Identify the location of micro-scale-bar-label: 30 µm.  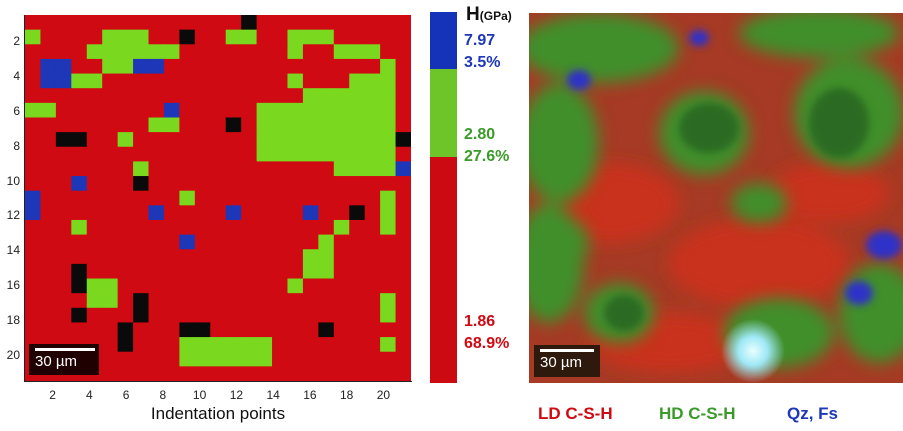
(561, 362).